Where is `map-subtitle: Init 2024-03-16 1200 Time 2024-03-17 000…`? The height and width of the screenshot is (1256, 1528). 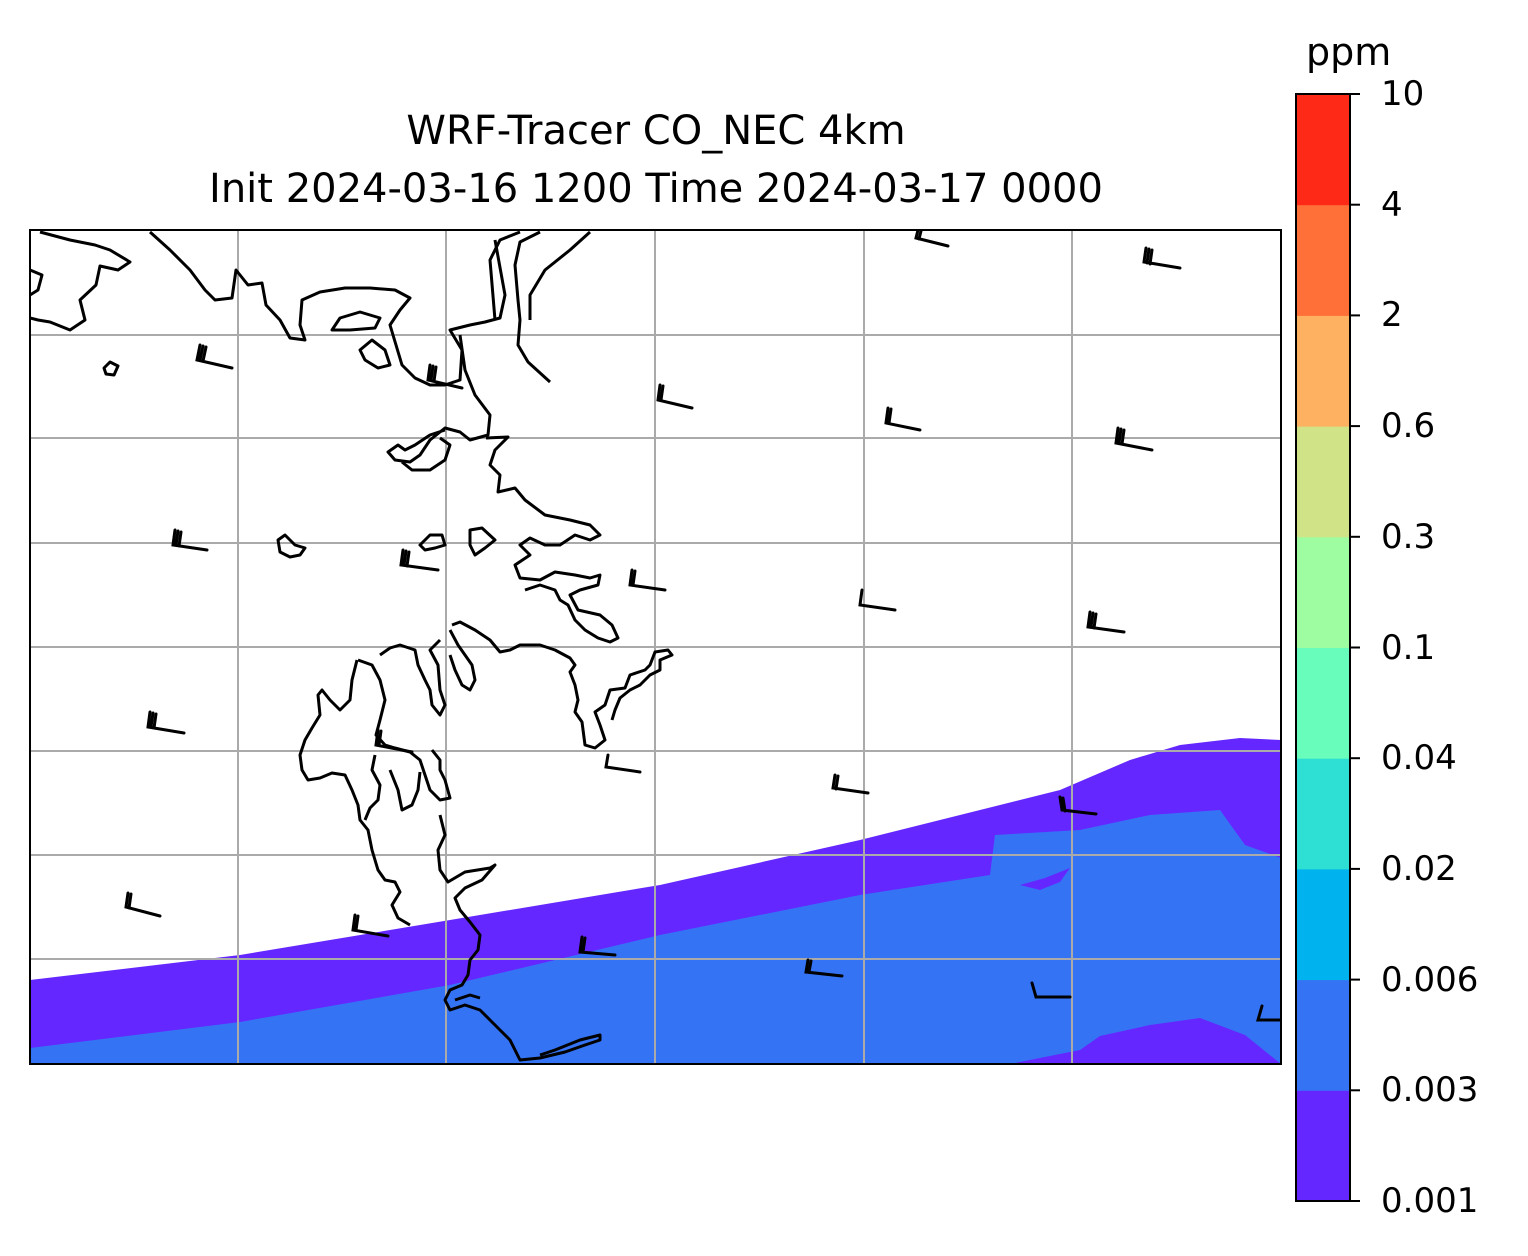
map-subtitle: Init 2024-03-16 1200 Time 2024-03-17 000… is located at coordinates (656, 189).